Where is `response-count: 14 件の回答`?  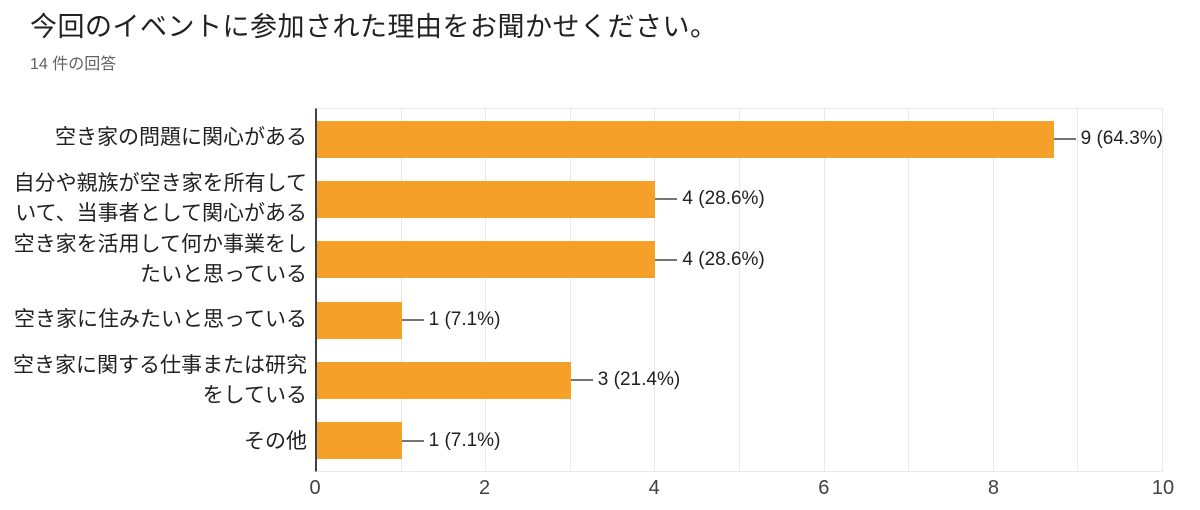 response-count: 14 件の回答 is located at coordinates (73, 64).